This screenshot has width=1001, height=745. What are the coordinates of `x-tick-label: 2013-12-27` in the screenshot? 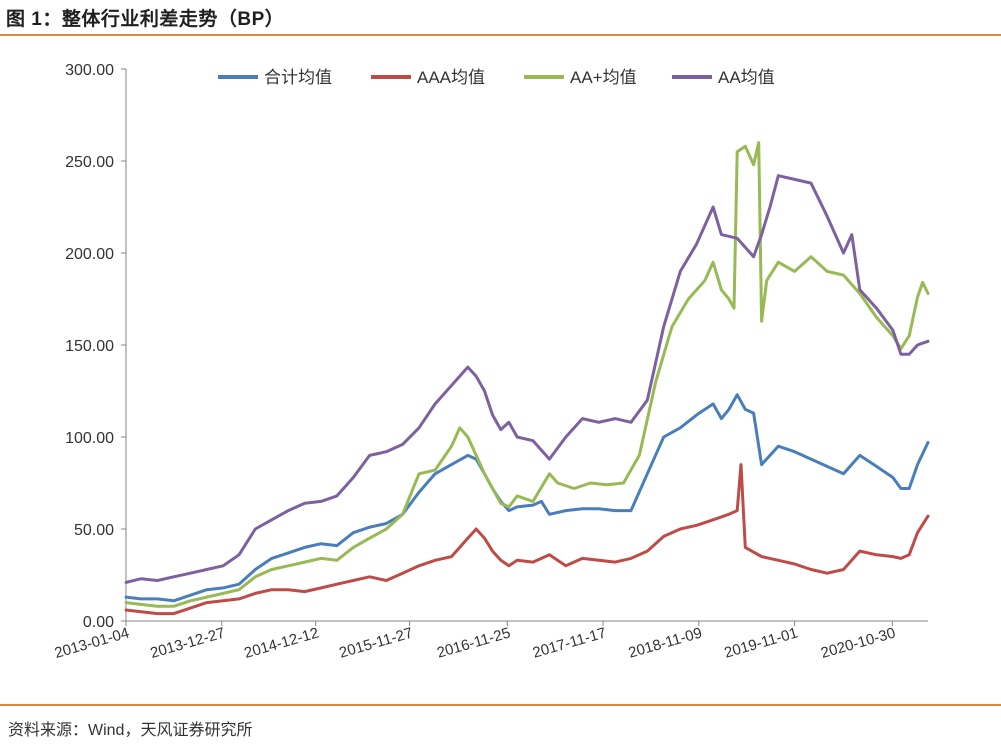 It's located at (187, 643).